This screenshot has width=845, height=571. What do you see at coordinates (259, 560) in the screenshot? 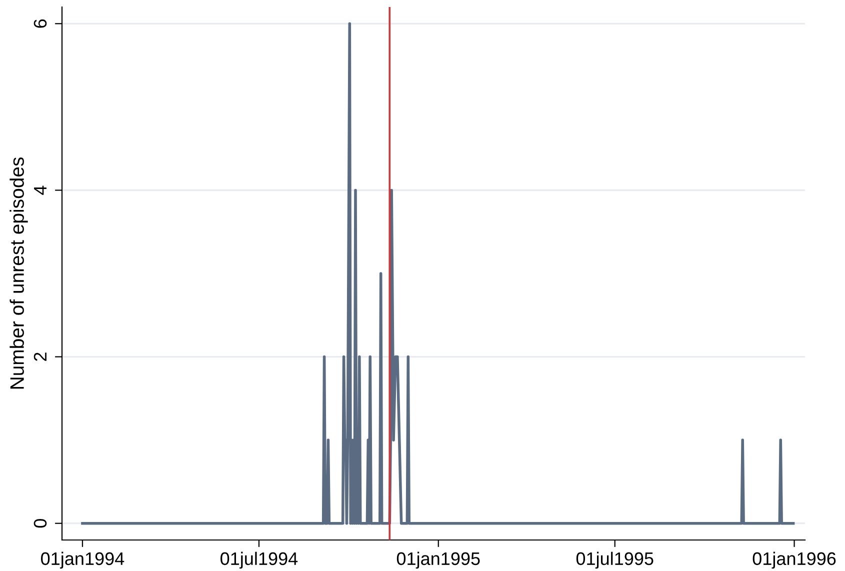
I see `x-tick-label: 01jul1994` at bounding box center [259, 560].